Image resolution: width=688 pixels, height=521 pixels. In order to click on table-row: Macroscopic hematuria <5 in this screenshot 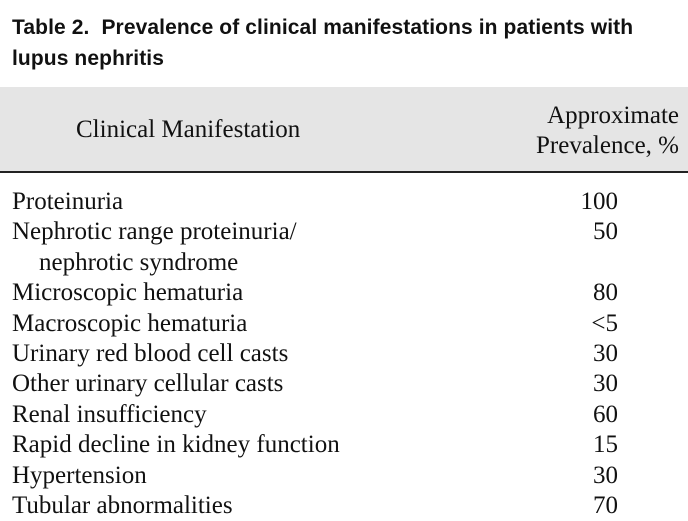, I will do `click(344, 324)`.